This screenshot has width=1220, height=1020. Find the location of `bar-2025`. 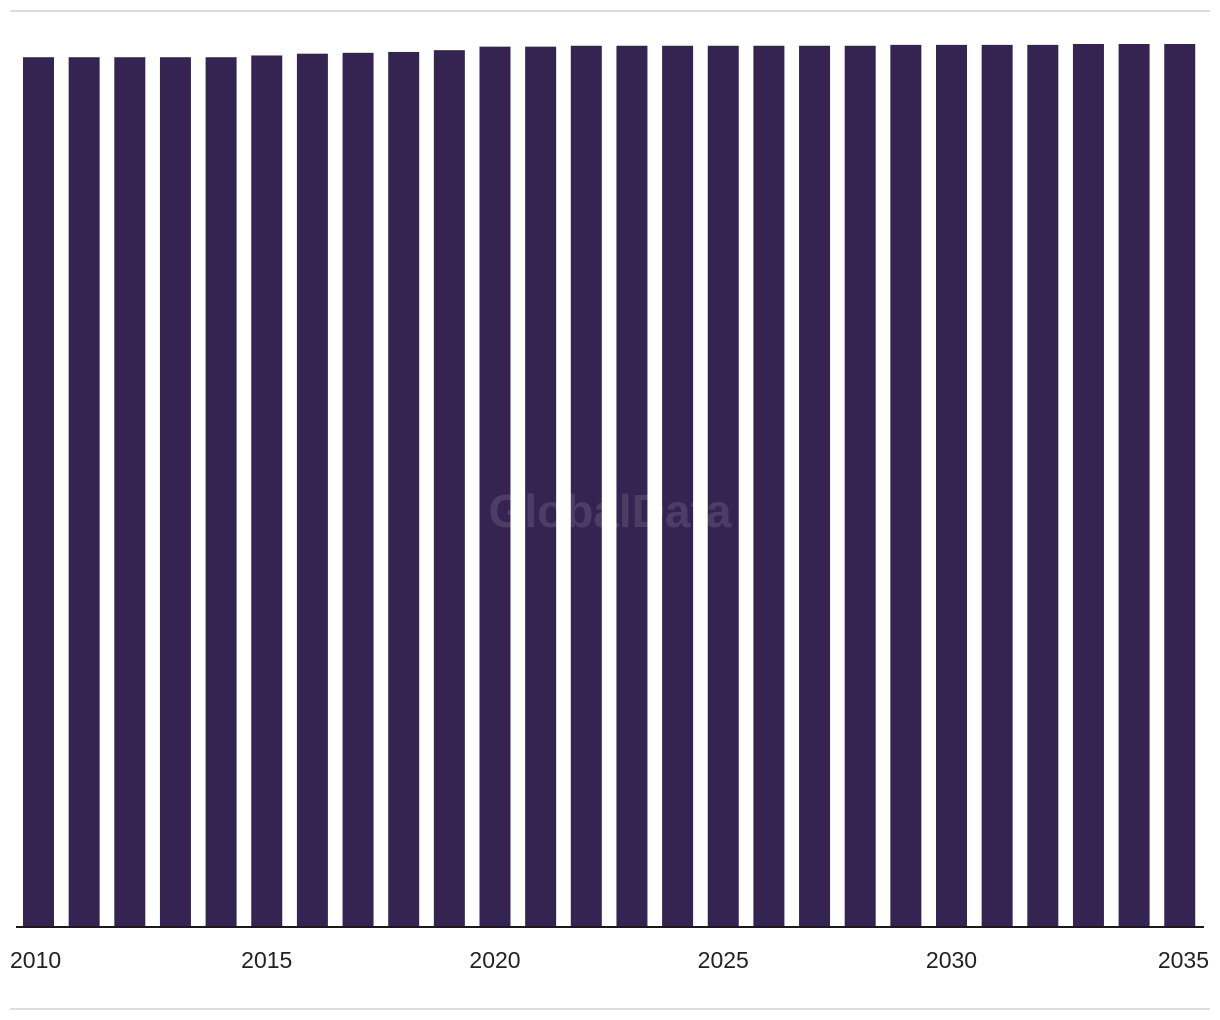

bar-2025 is located at coordinates (723, 486).